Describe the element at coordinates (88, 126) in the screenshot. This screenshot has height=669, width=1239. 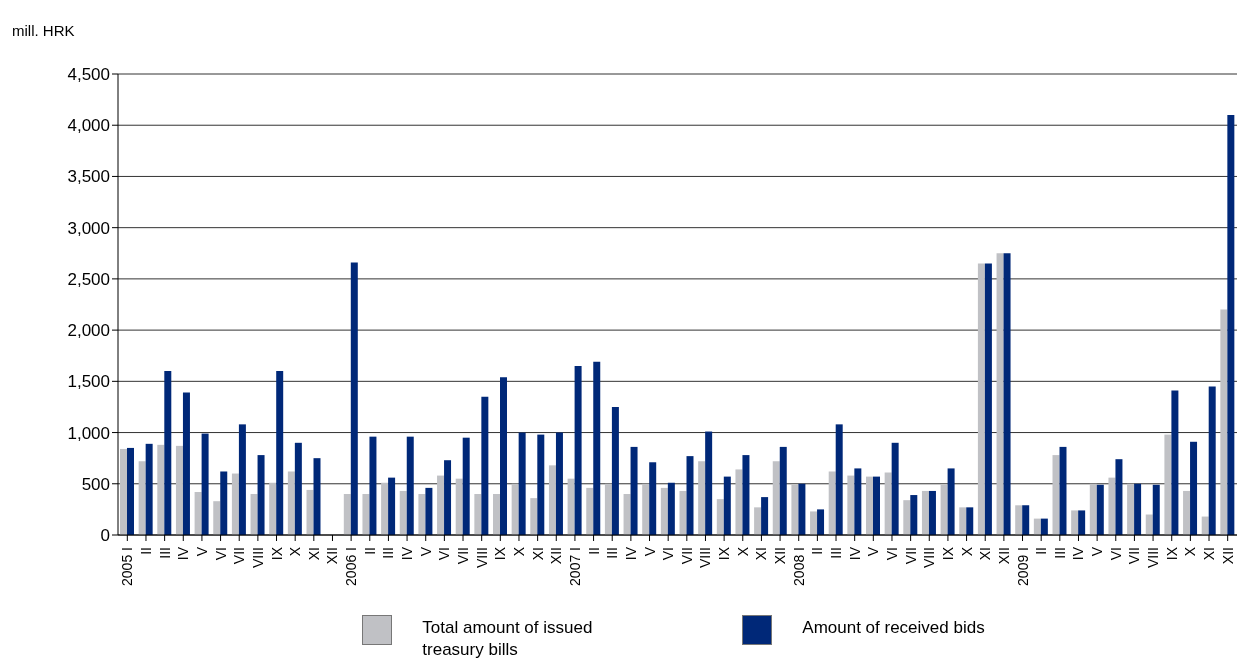
I see `y-tick-label: 4,000` at that location.